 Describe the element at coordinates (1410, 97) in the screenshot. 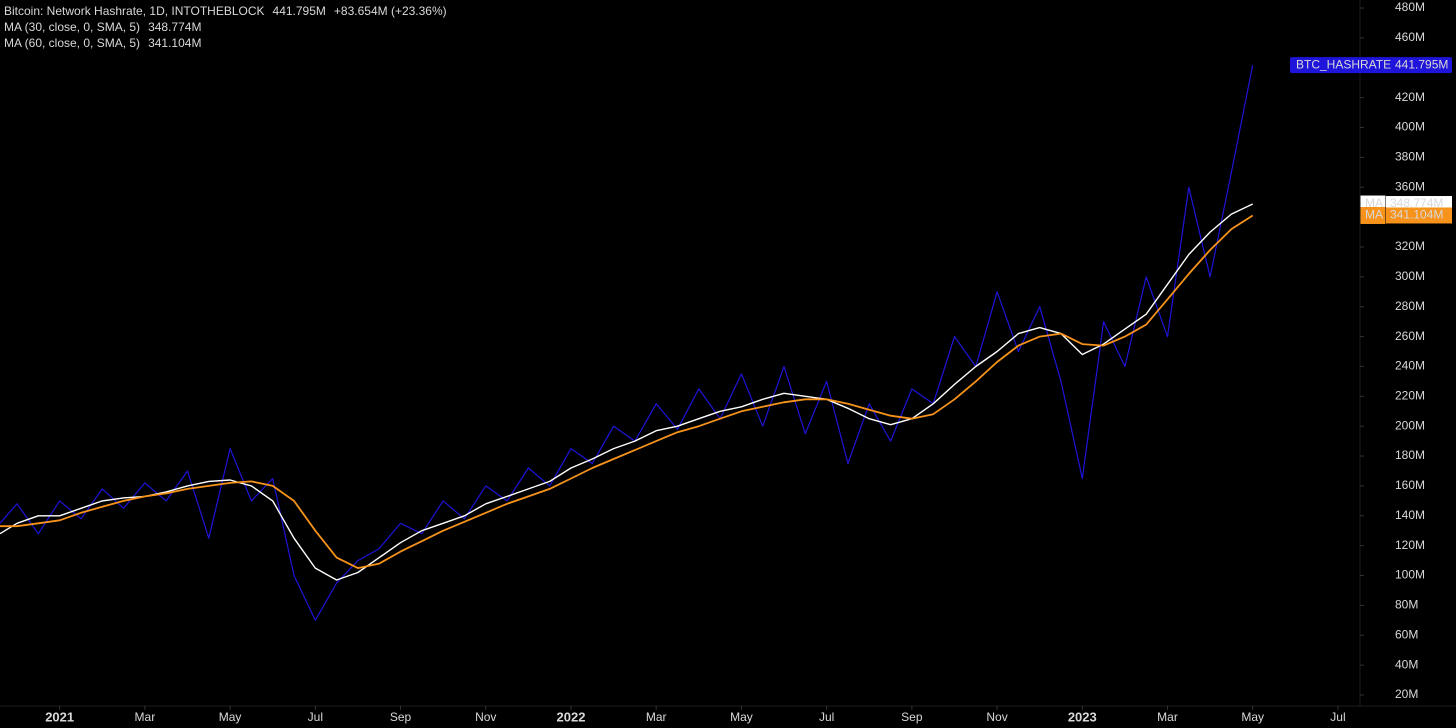

I see `y-tick-label: 420M` at that location.